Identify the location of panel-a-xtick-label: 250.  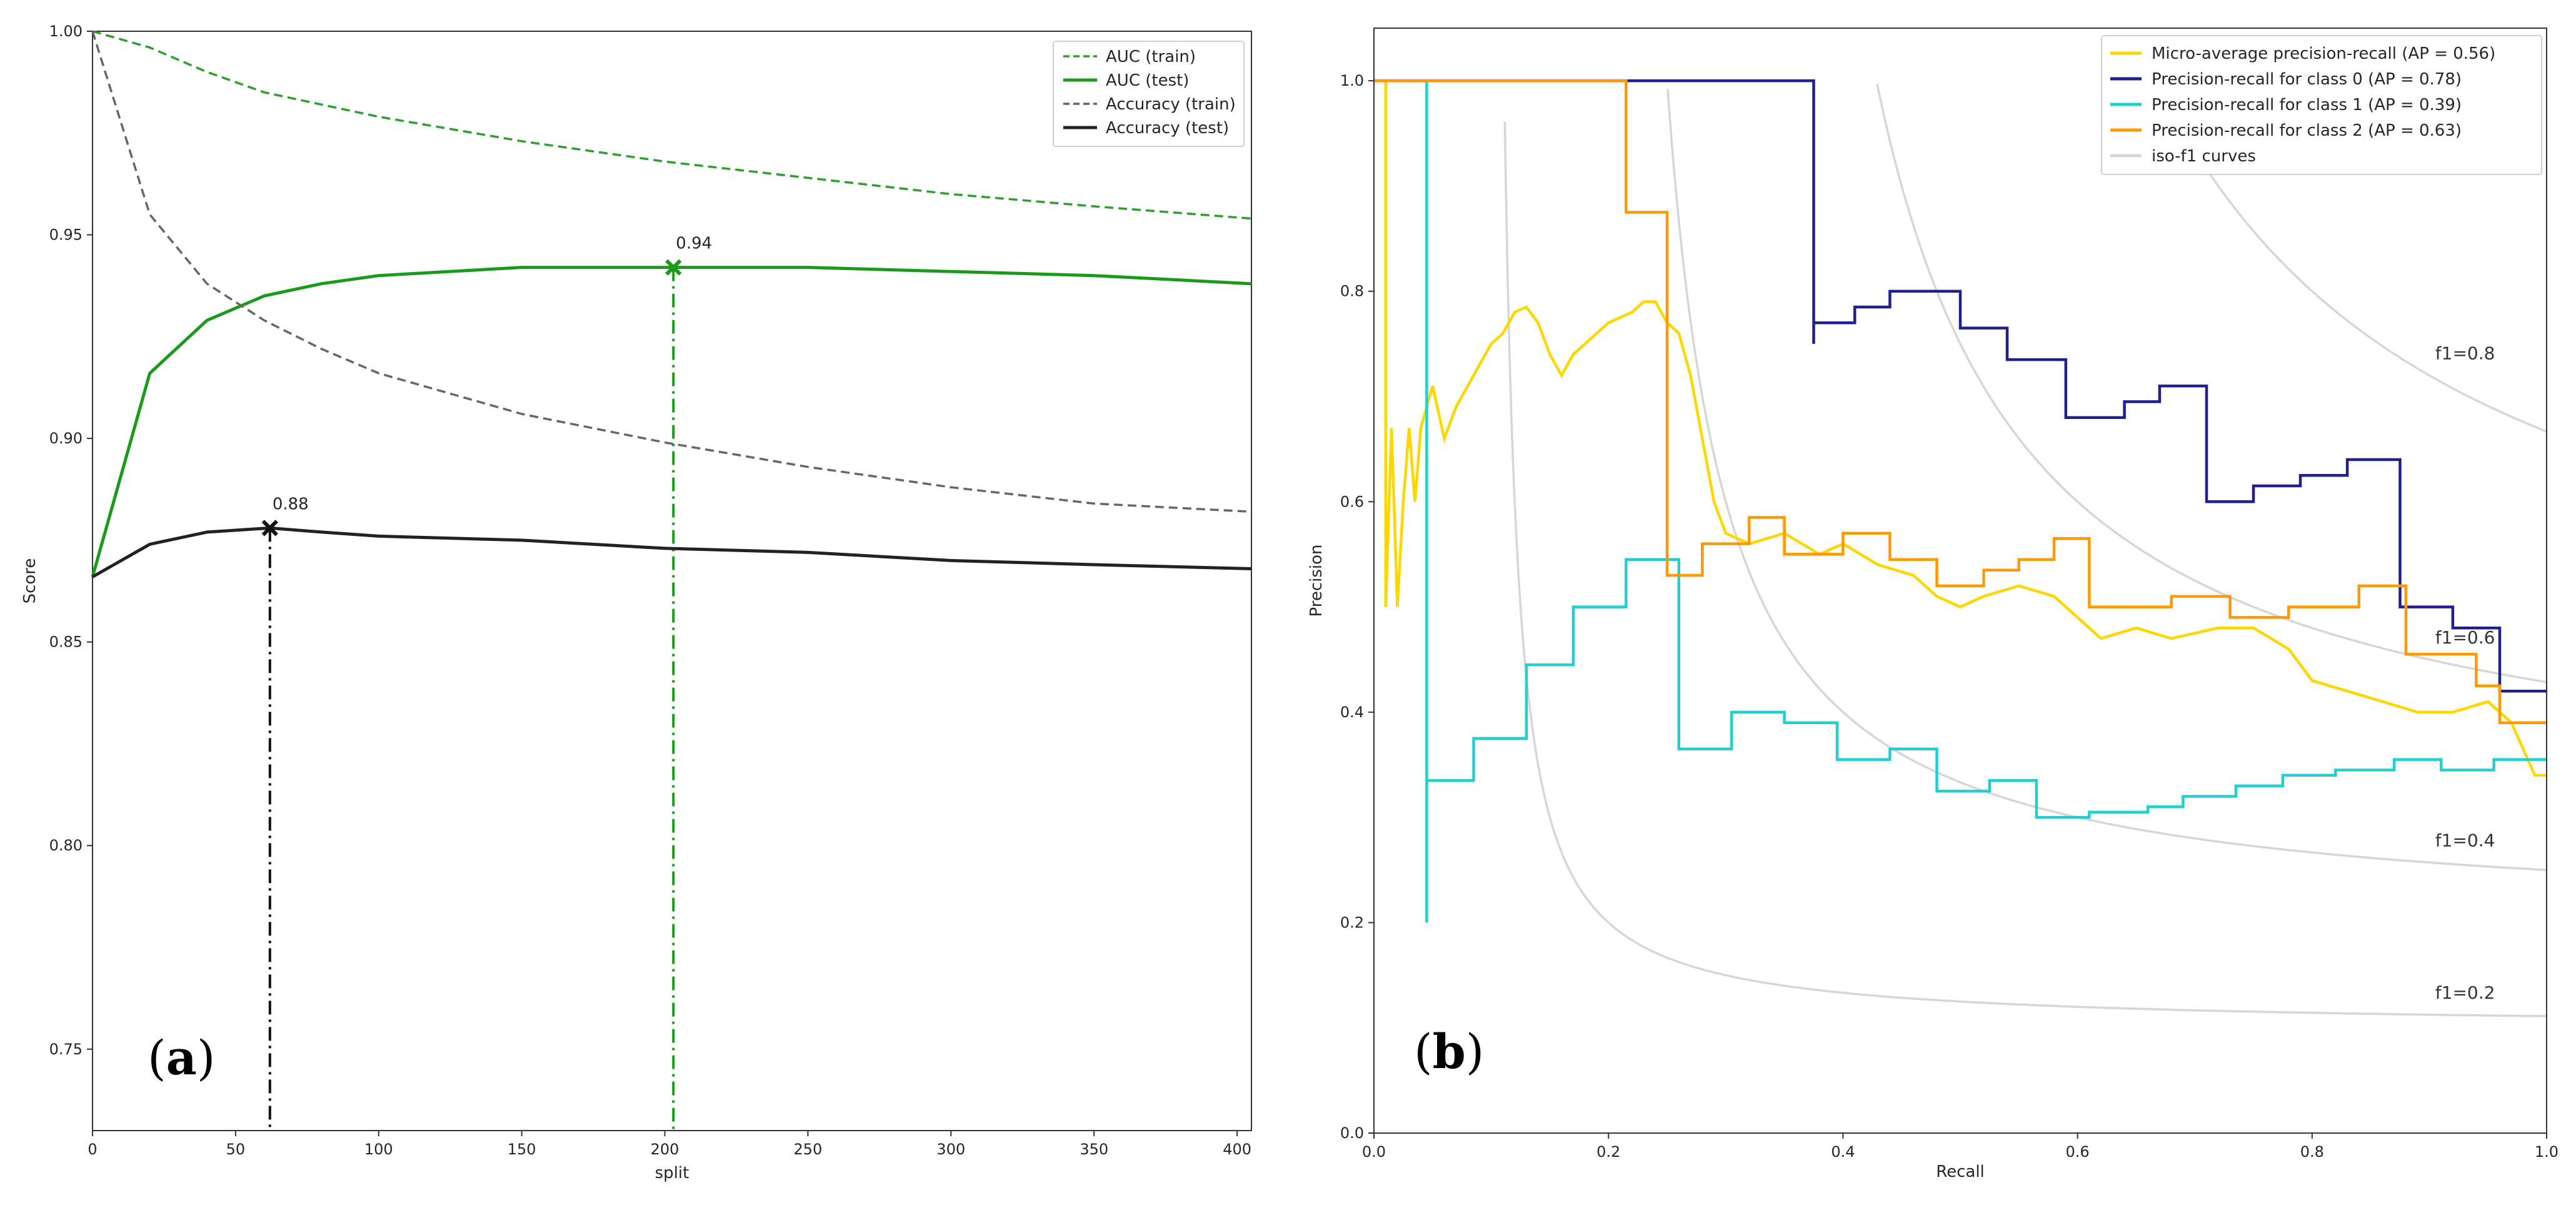
(808, 1149).